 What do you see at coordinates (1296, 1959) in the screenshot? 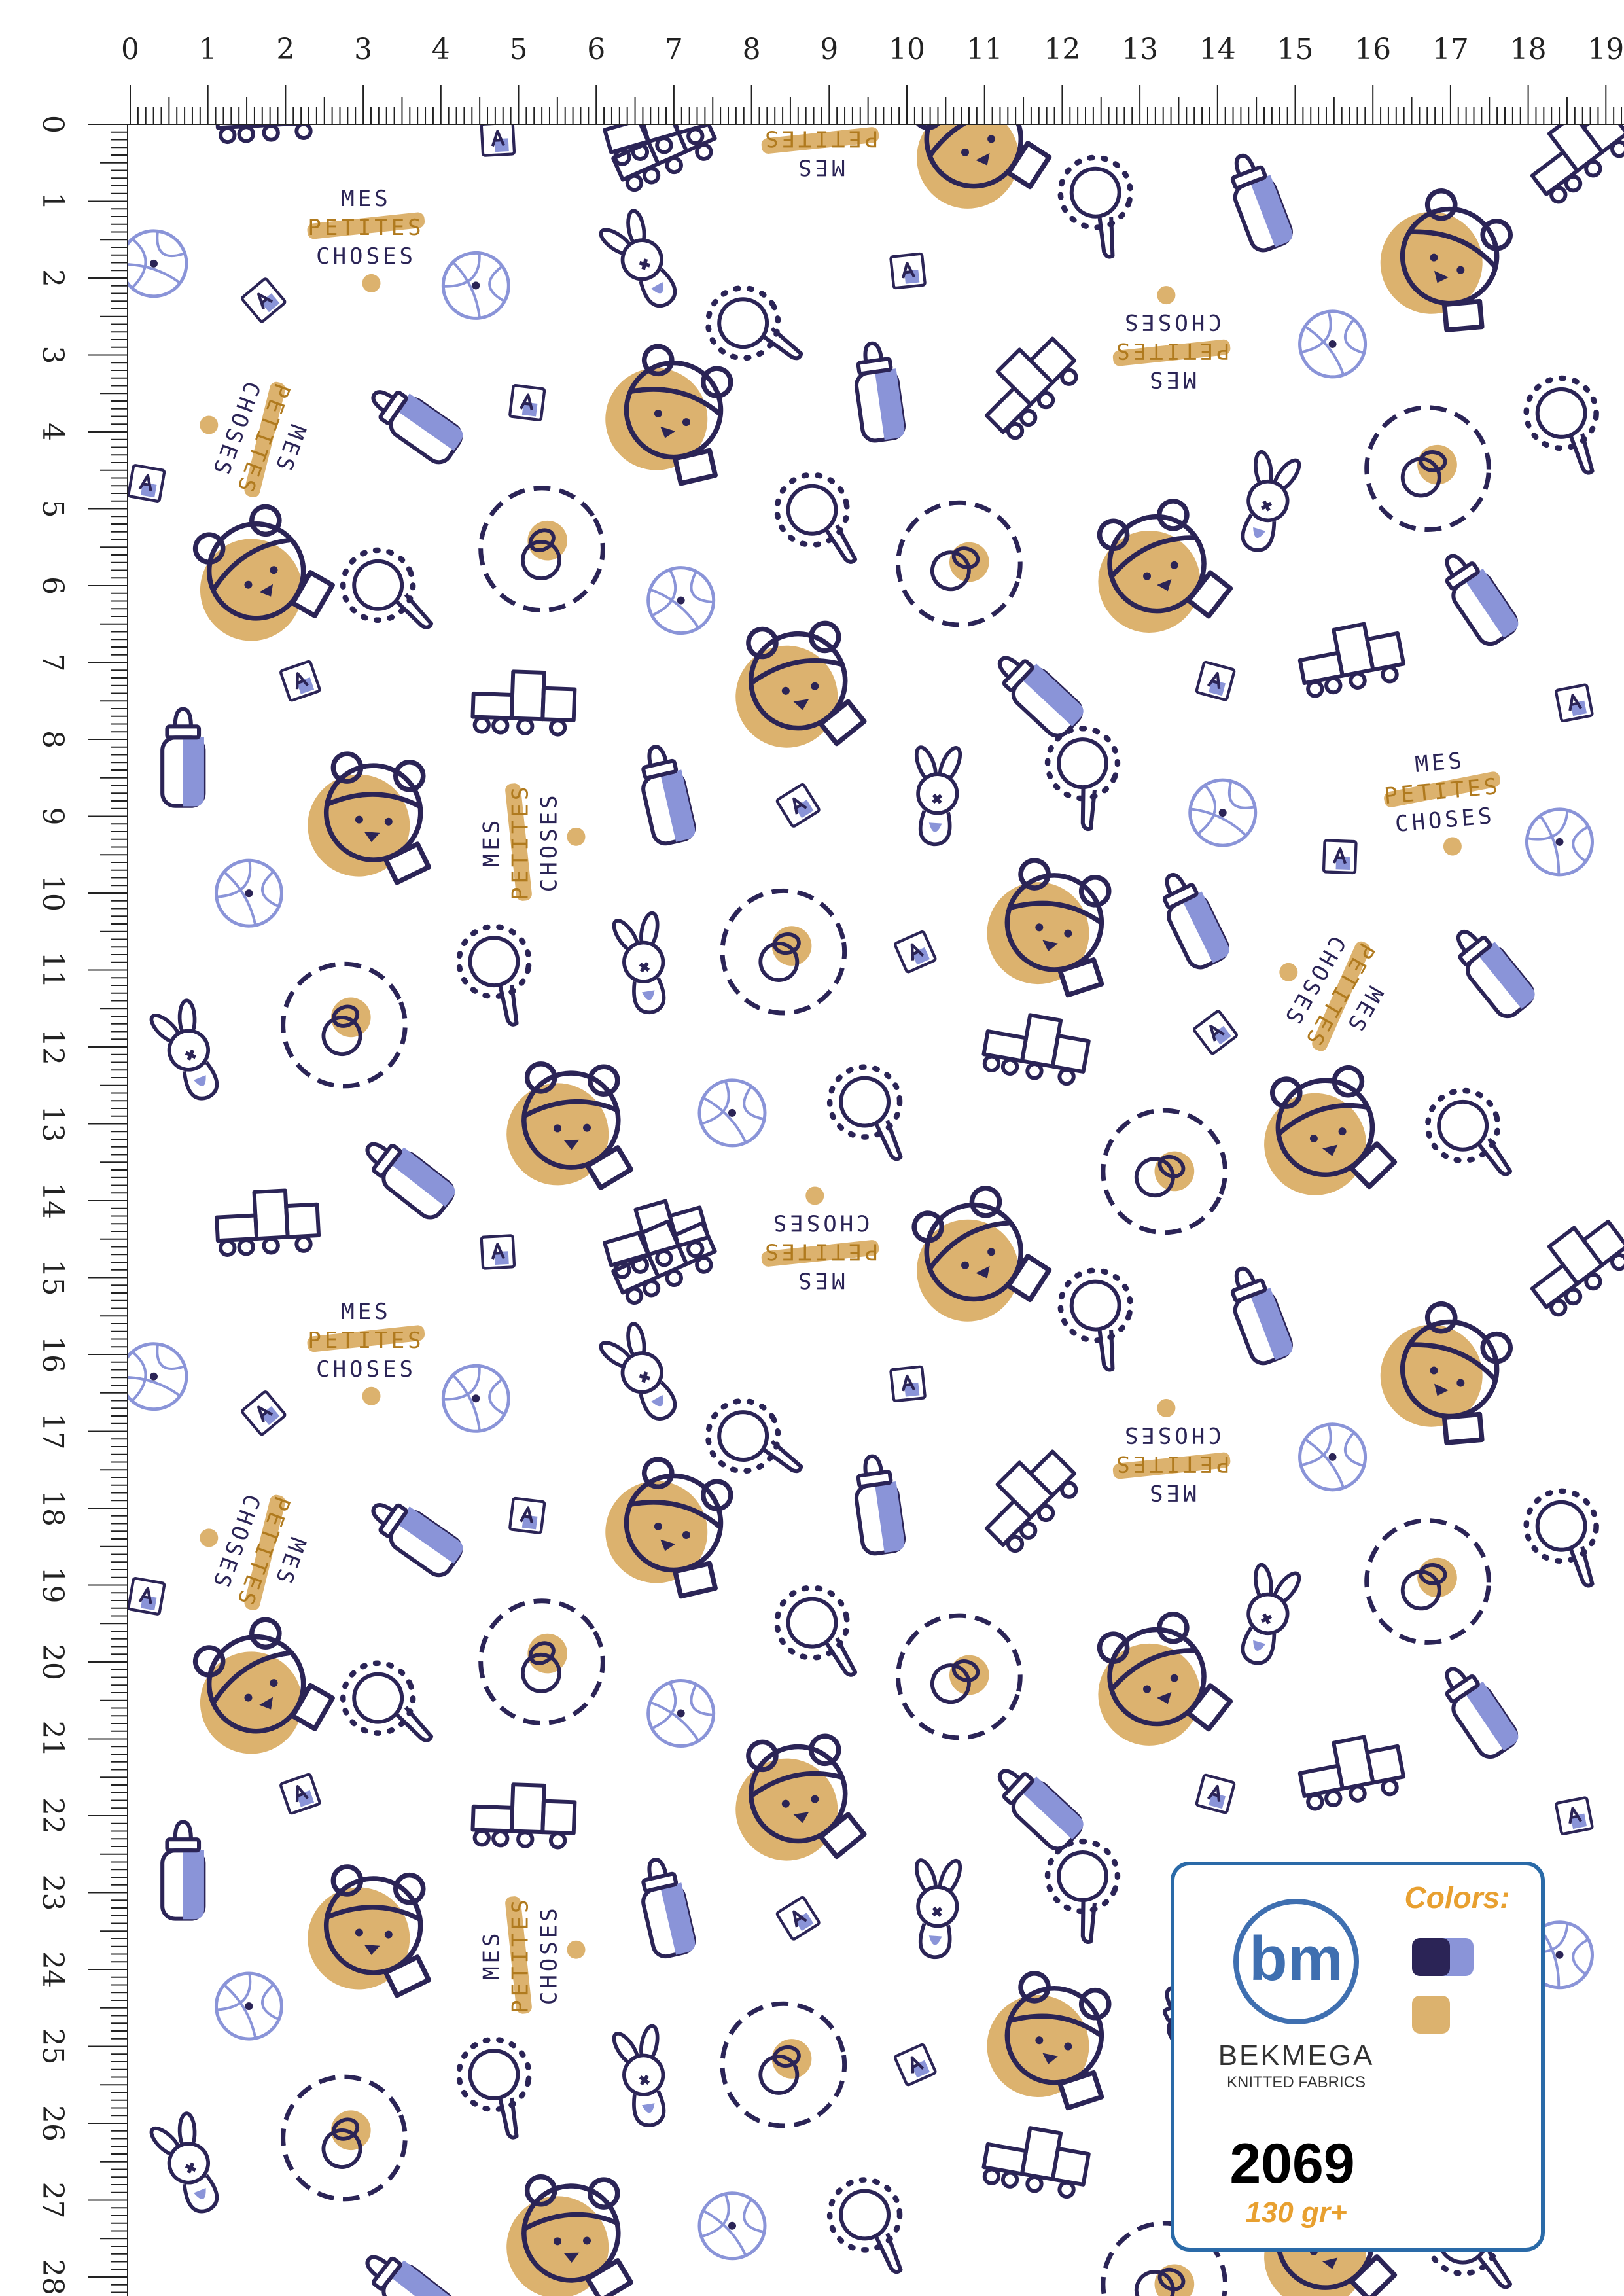
I see `logo-text: bm` at bounding box center [1296, 1959].